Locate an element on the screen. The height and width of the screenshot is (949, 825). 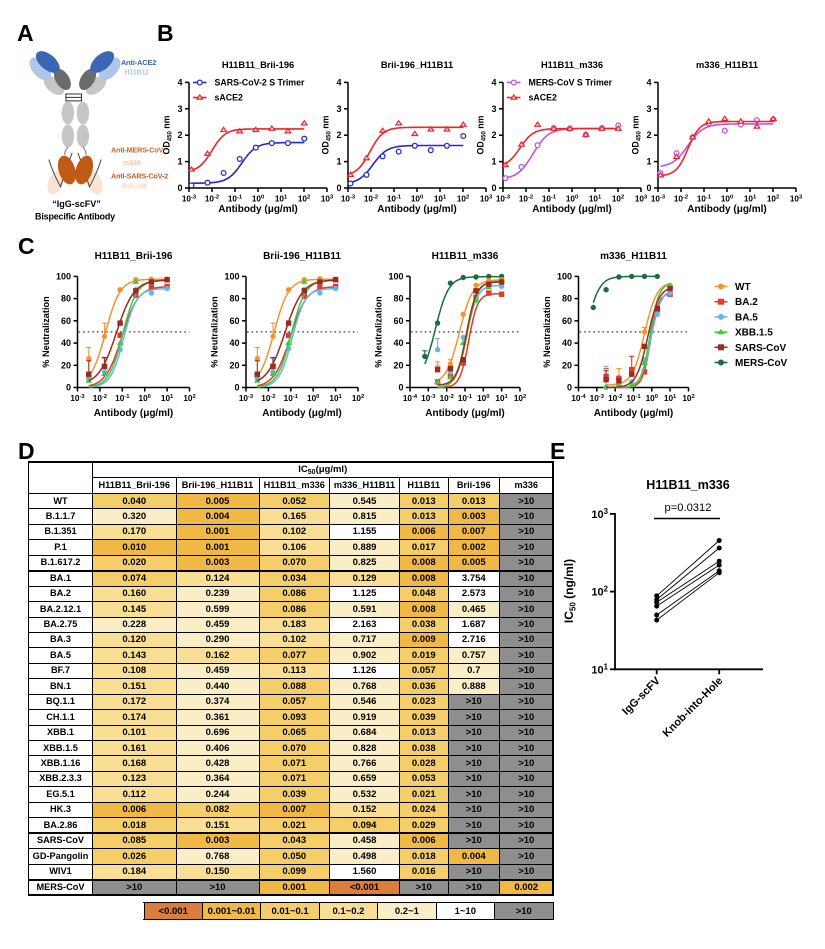
svg-text: H11B11 is located at coordinates (137, 73).